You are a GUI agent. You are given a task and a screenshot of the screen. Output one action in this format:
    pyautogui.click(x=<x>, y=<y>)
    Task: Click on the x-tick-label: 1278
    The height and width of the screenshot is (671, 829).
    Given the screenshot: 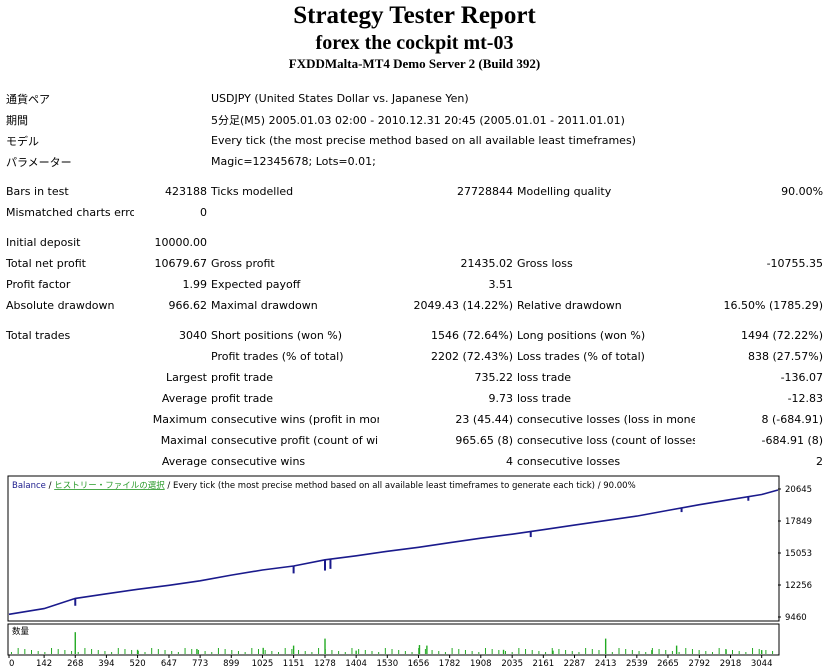 What is the action you would take?
    pyautogui.click(x=325, y=664)
    